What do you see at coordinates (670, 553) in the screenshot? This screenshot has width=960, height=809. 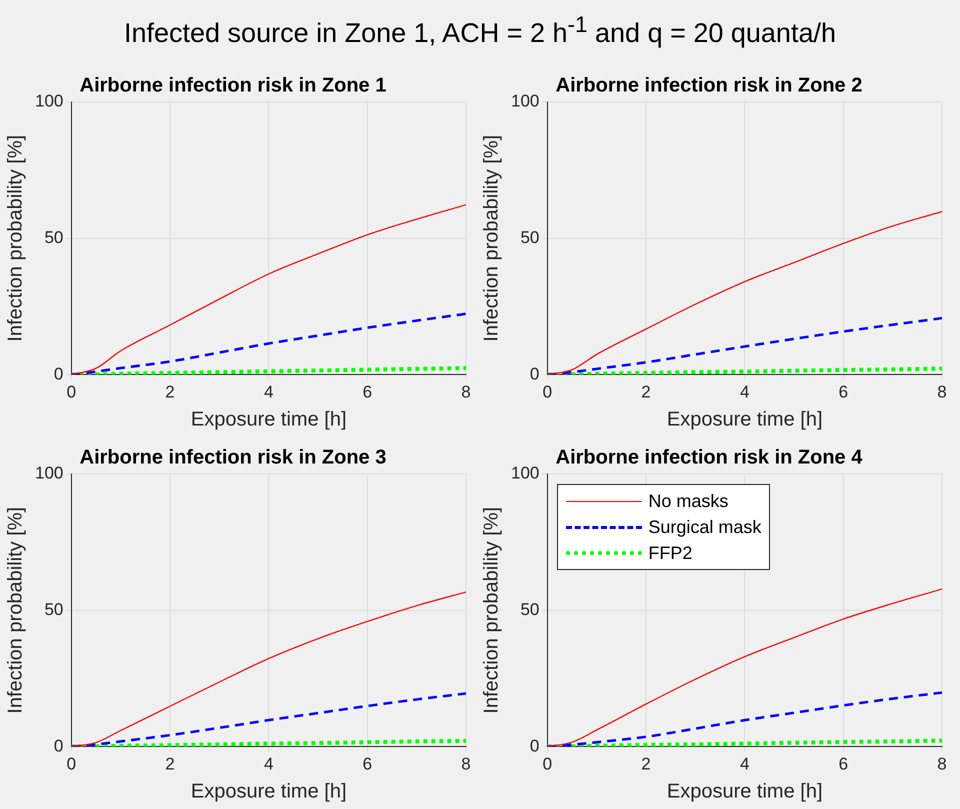 I see `legend-label: FFP2` at bounding box center [670, 553].